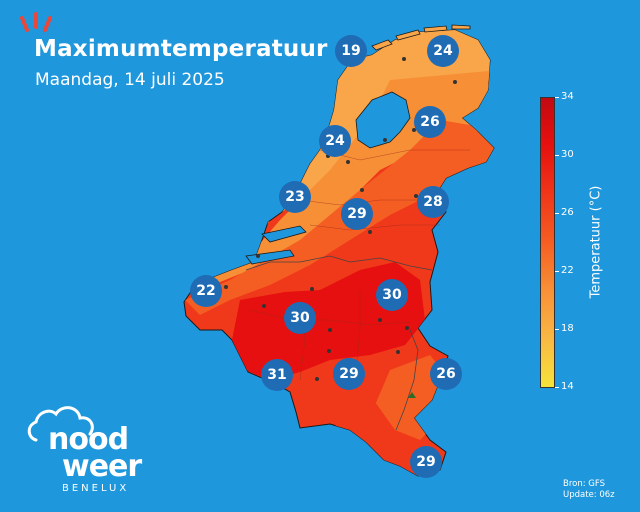  I want to click on ijsselmeer-lake, so click(383, 120).